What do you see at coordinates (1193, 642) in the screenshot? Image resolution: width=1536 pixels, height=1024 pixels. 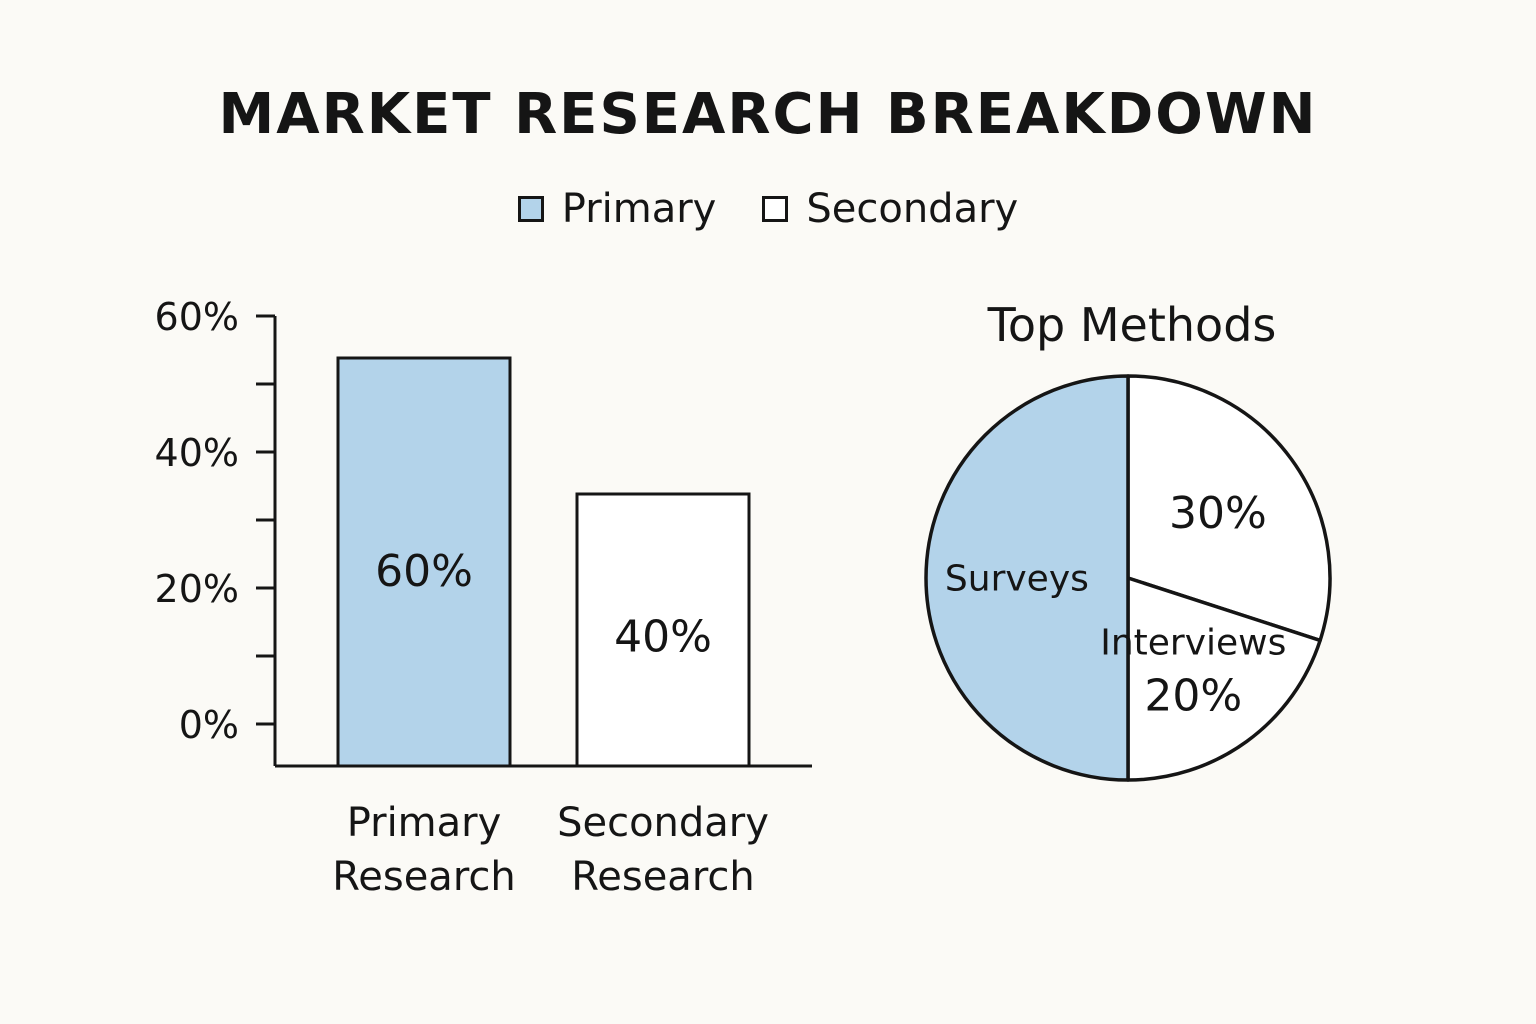 I see `pie-slice-label: Interviews` at bounding box center [1193, 642].